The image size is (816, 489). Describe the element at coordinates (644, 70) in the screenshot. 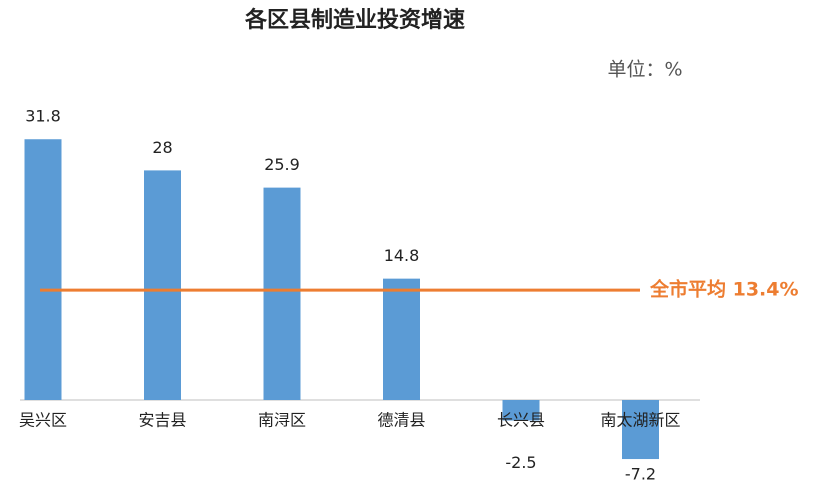

I see `unit-label: 单位：%` at that location.